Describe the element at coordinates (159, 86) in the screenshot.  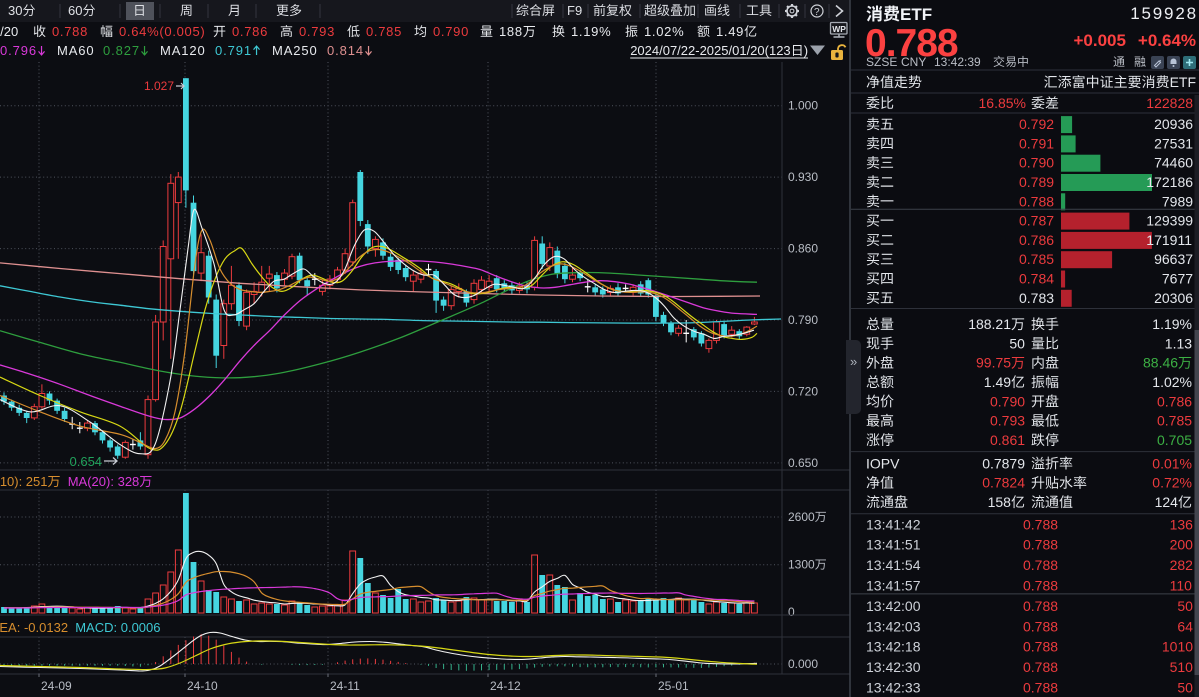
I see `svg-text: 1.027` at that location.